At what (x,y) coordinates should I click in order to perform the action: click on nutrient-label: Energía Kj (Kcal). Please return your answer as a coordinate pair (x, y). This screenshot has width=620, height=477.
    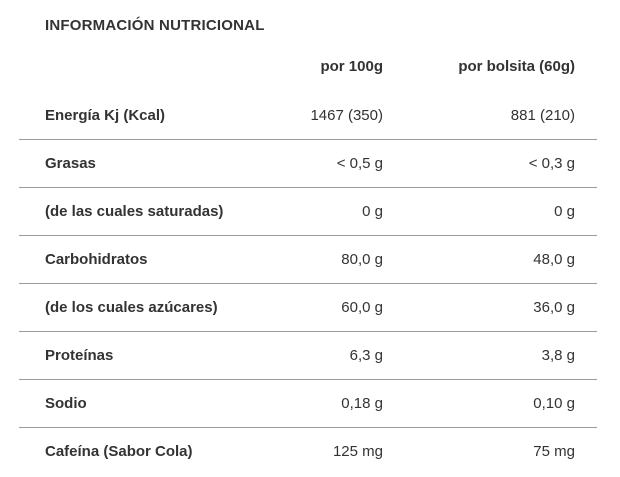
    Looking at the image, I should click on (105, 115).